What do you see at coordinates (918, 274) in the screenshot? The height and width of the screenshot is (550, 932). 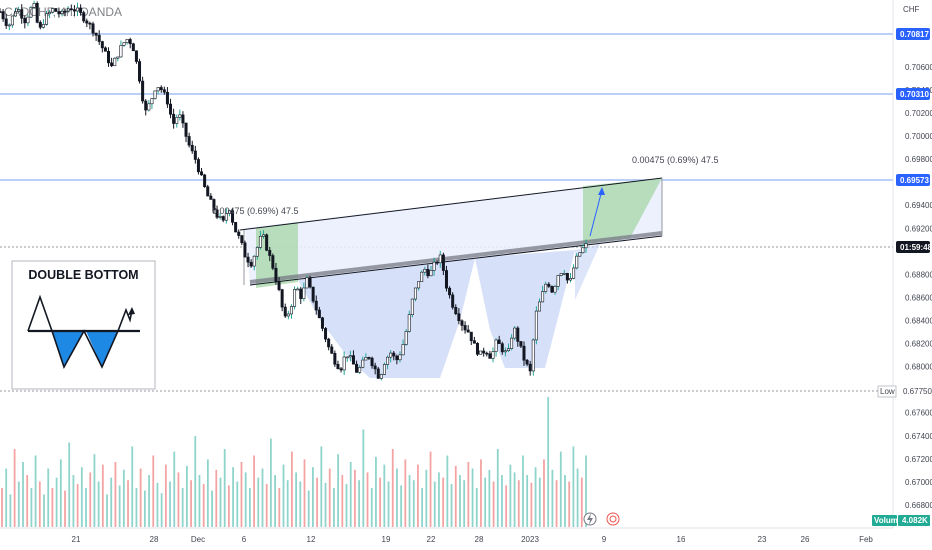 I see `y-tick-label: 0.68800` at bounding box center [918, 274].